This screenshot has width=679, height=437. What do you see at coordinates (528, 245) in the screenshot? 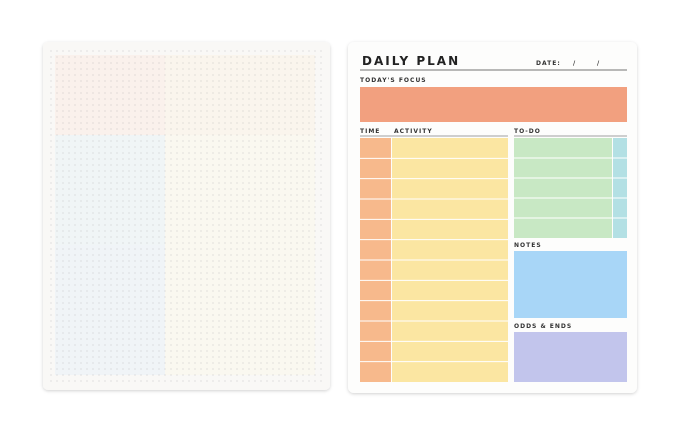
I see `notes-label: NOTES` at bounding box center [528, 245].